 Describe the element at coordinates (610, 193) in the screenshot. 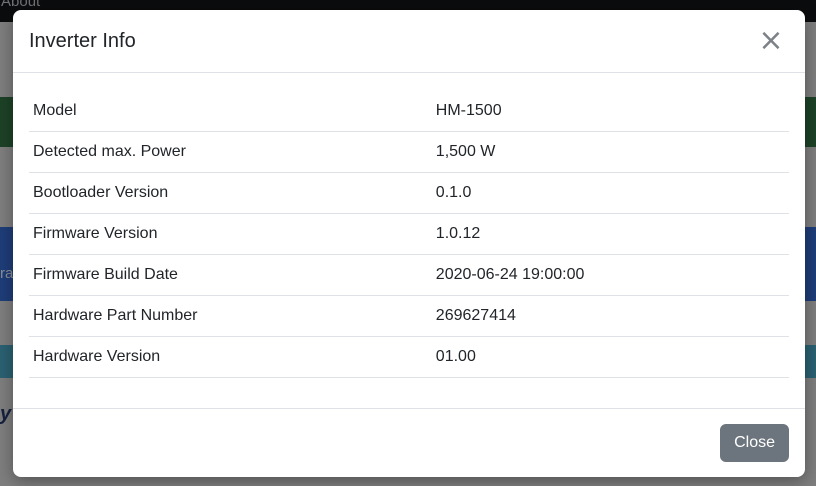

I see `row-value: 0.1.0` at that location.